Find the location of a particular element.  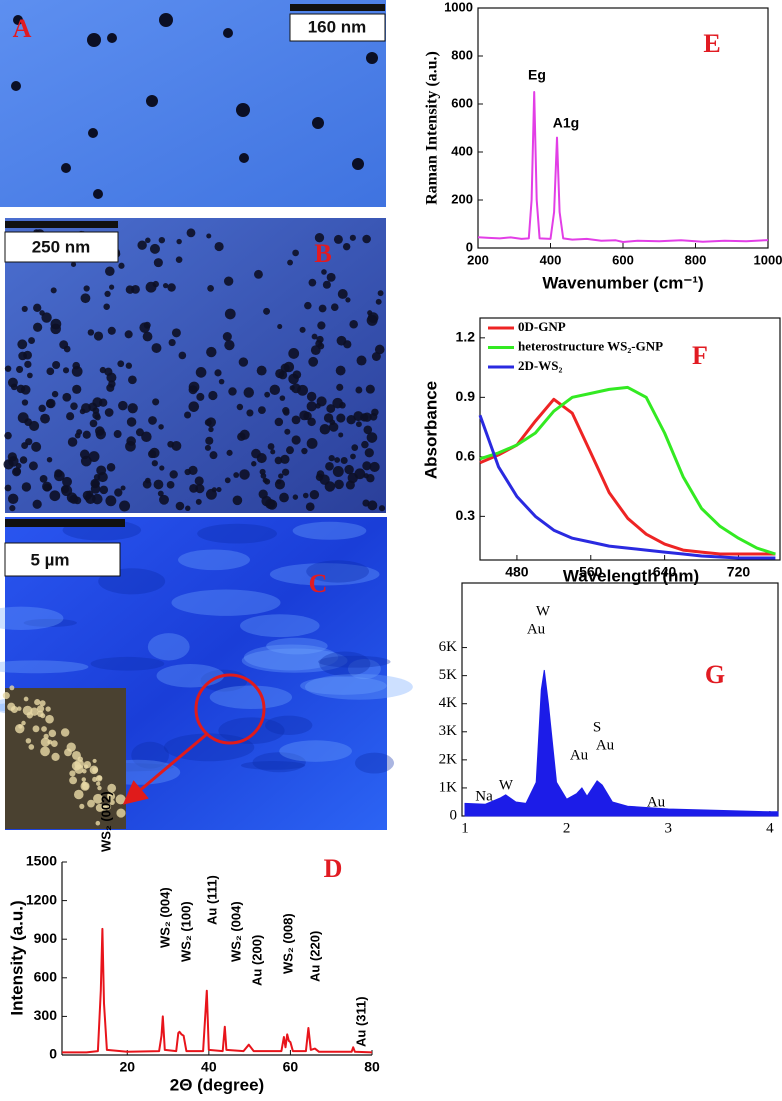

y-tick-label: 1500 is located at coordinates (41, 861).